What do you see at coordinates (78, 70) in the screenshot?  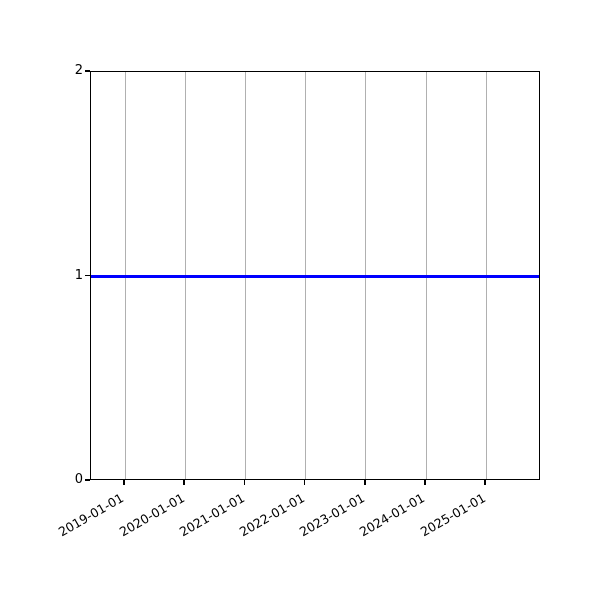 I see `y-axis-tick-label: 2` at bounding box center [78, 70].